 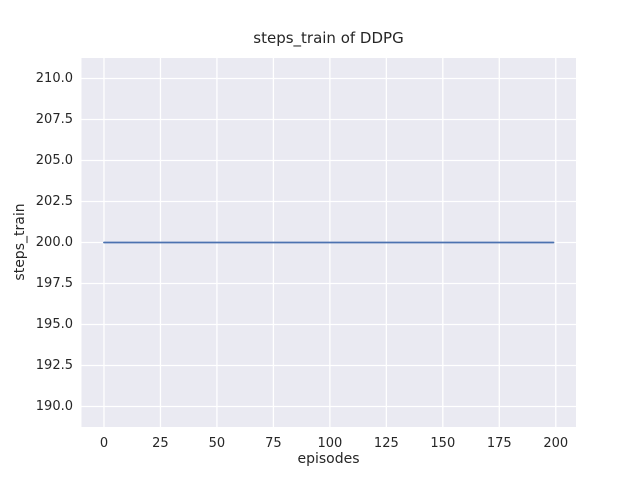 What do you see at coordinates (556, 443) in the screenshot?
I see `x-tick-label: 200` at bounding box center [556, 443].